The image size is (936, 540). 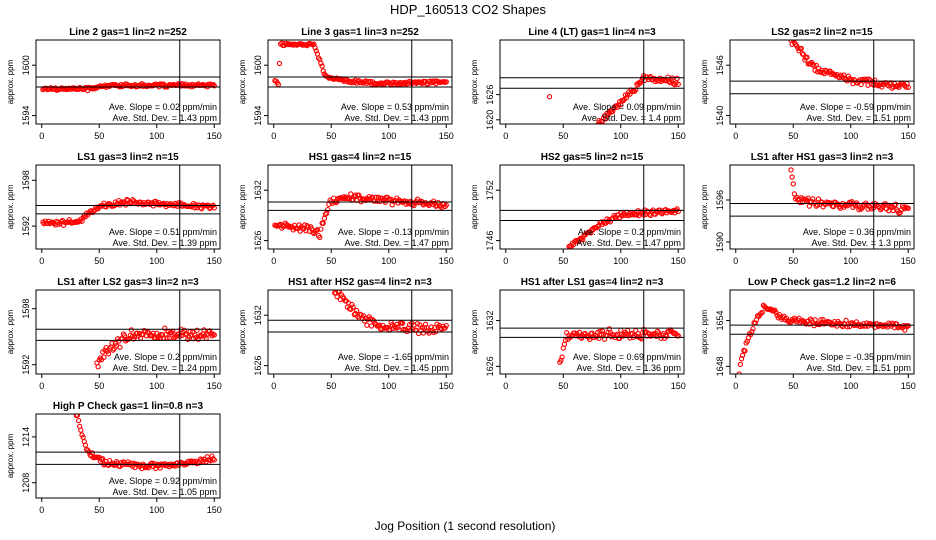 What do you see at coordinates (258, 315) in the screenshot?
I see `y-tick-label: 1632` at bounding box center [258, 315].